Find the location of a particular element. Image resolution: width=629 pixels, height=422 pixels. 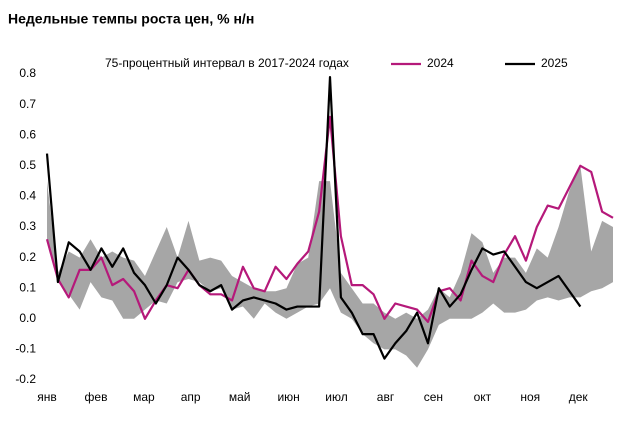

y-tick-label: 0.7 is located at coordinates (27, 104).